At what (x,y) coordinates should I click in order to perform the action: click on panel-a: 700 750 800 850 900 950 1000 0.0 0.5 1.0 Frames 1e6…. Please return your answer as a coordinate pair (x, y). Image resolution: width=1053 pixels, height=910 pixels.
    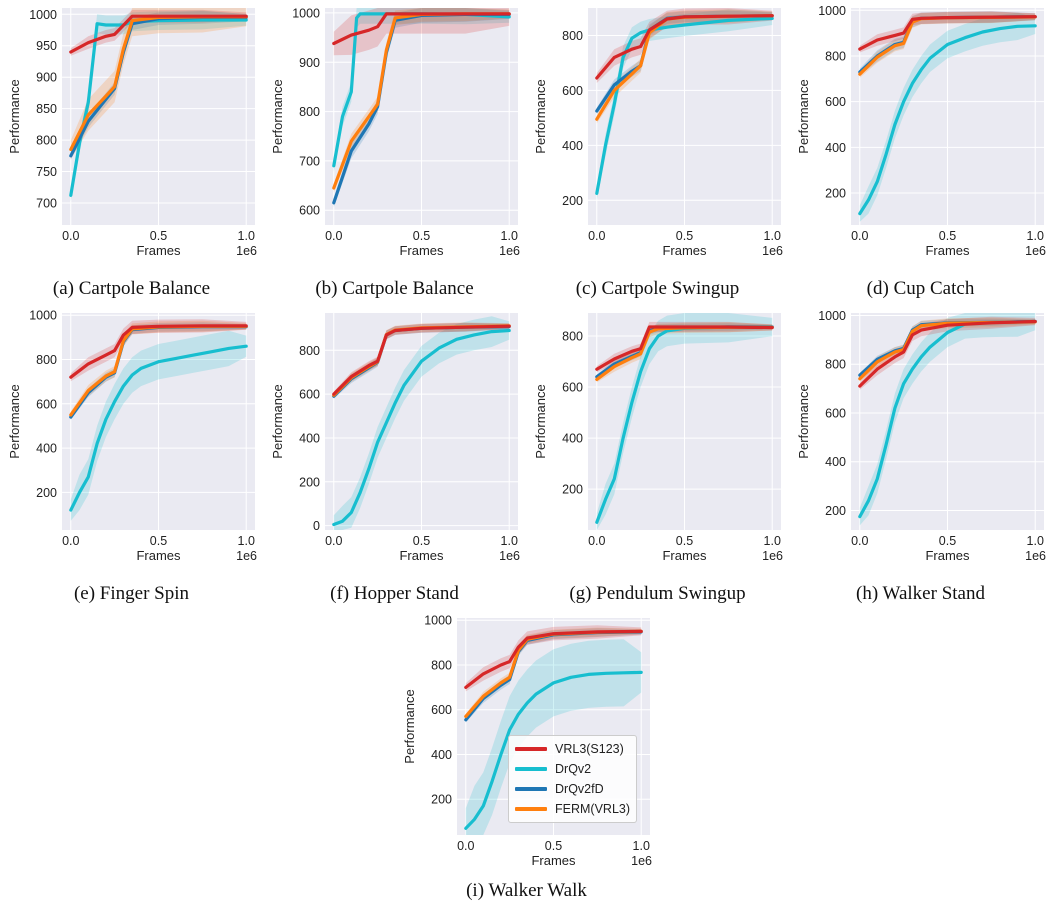
    Looking at the image, I should click on (131, 152).